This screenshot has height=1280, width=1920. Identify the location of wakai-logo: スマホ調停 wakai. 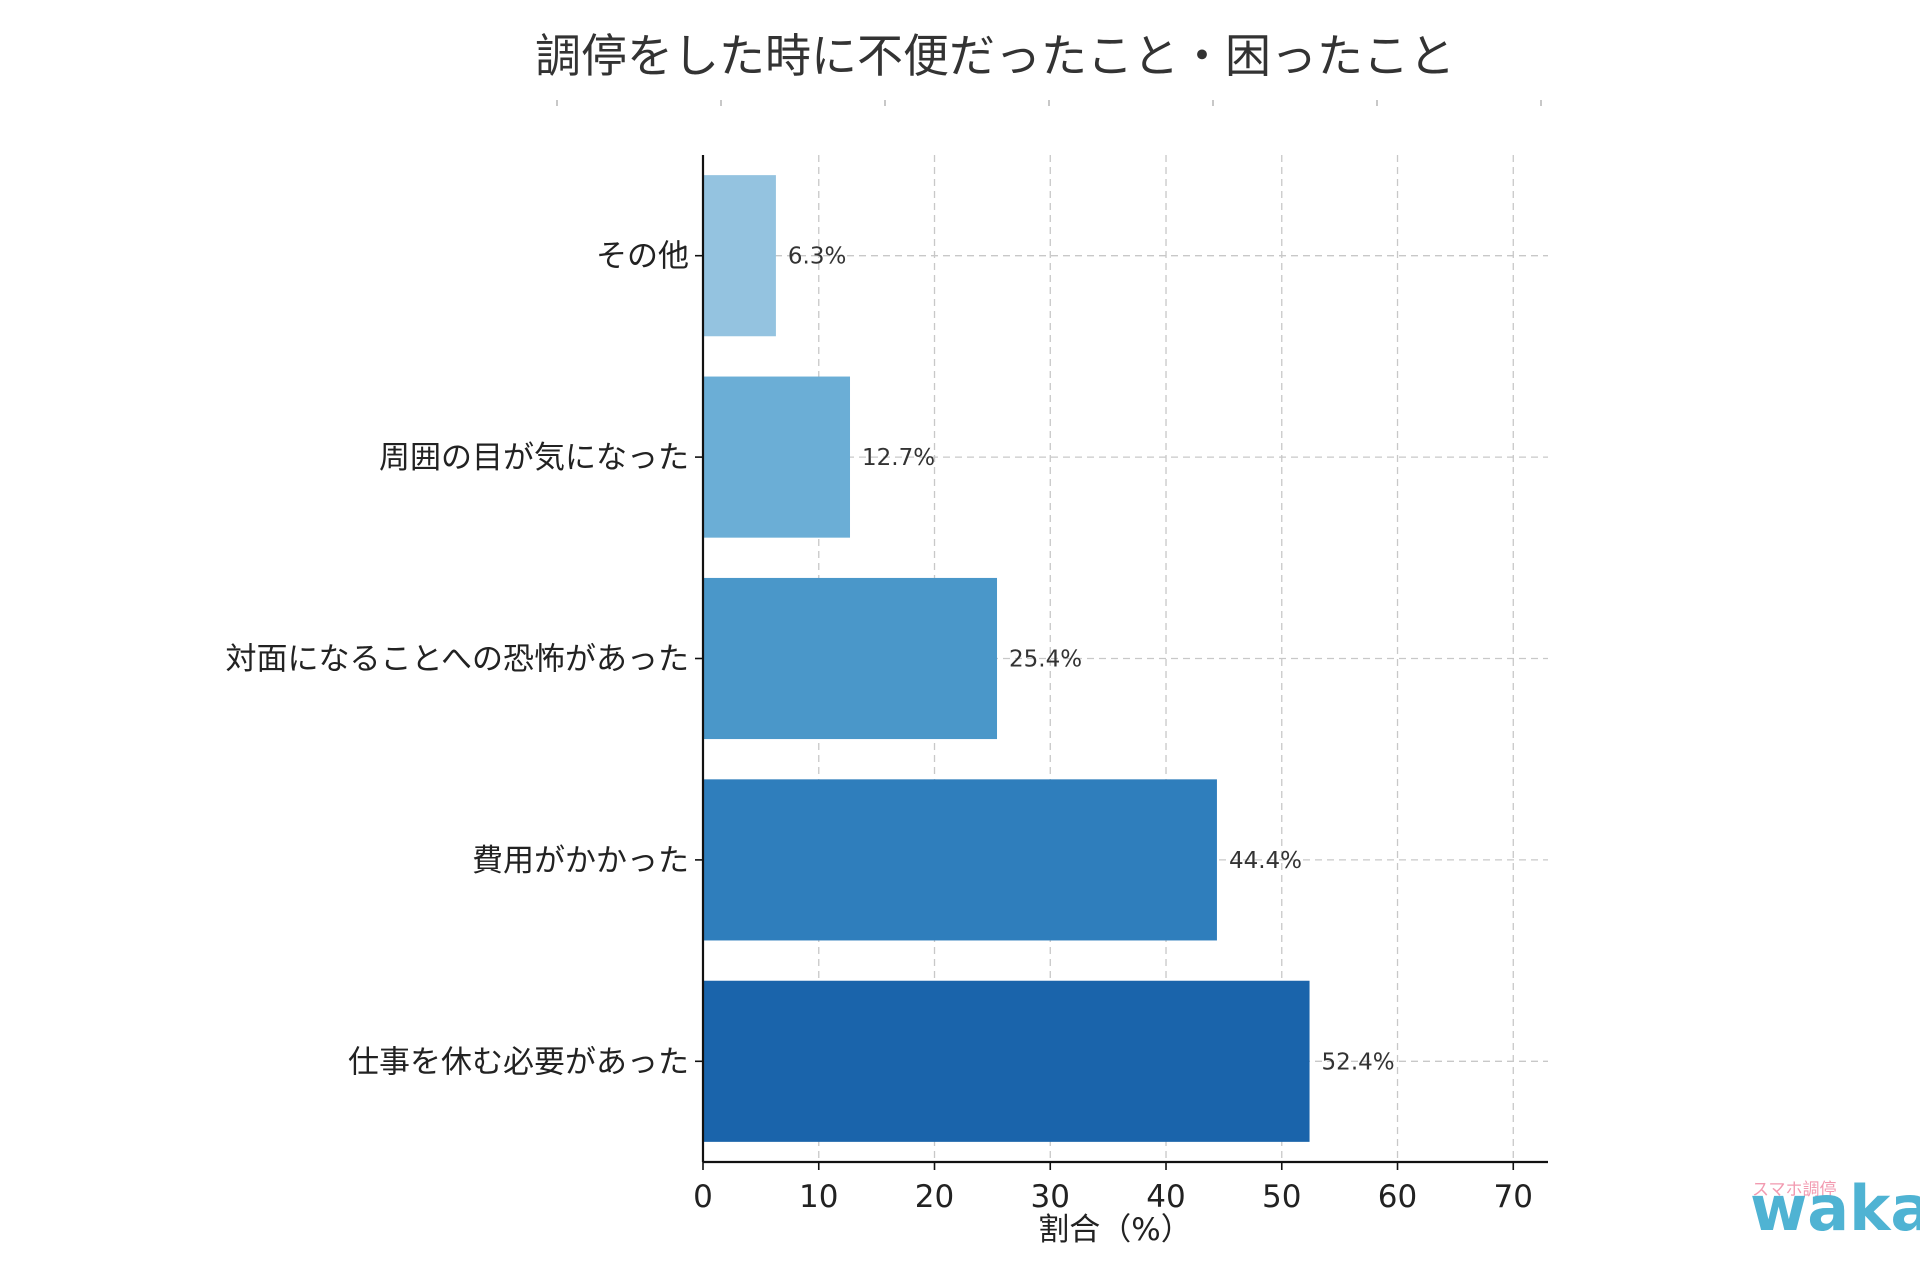
(1835, 1208).